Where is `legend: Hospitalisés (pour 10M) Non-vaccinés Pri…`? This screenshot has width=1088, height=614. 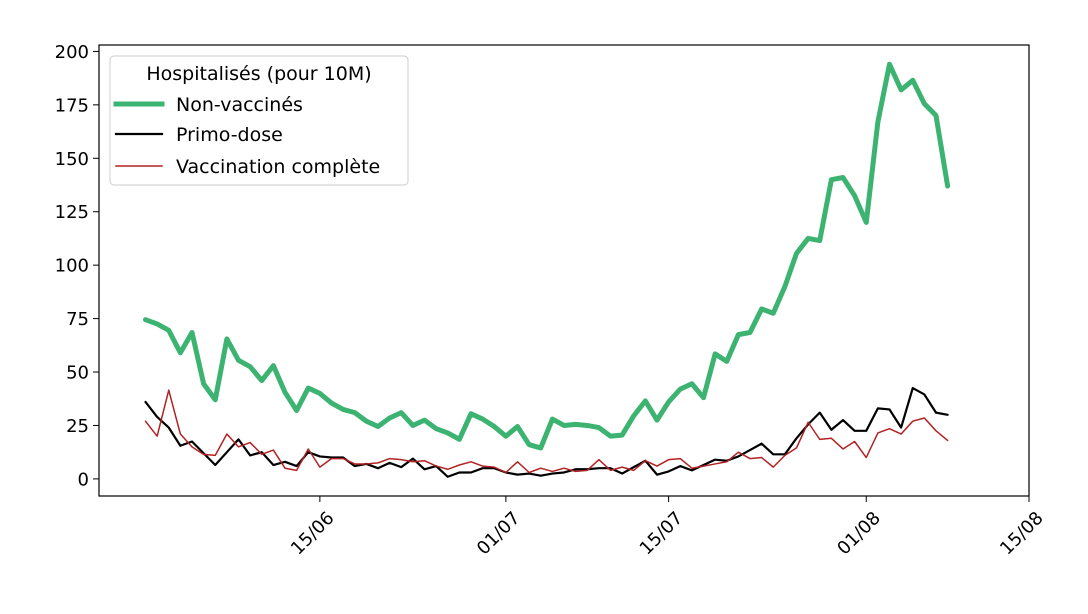 legend: Hospitalisés (pour 10M) Non-vaccinés Pri… is located at coordinates (259, 120).